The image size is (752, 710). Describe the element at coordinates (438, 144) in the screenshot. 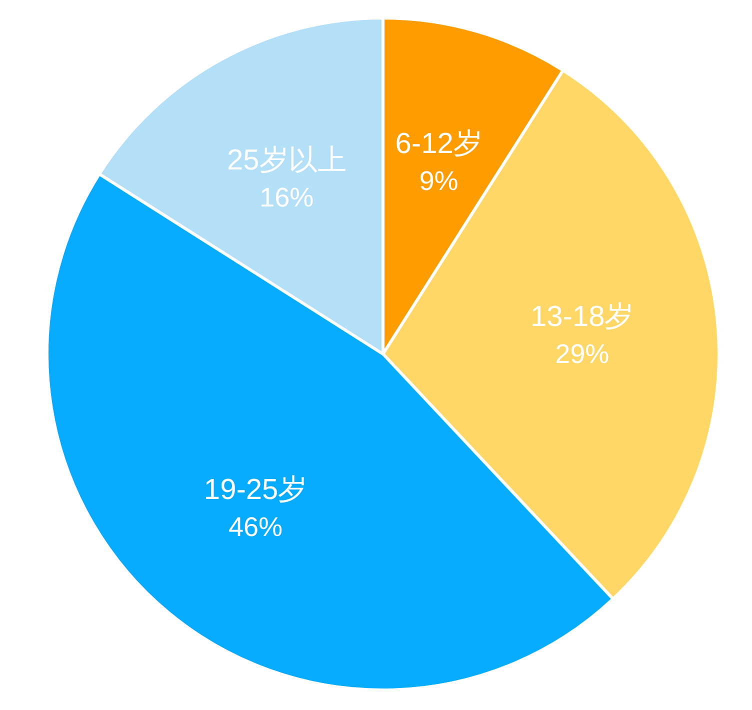

I see `slice-label: 6-12岁` at that location.